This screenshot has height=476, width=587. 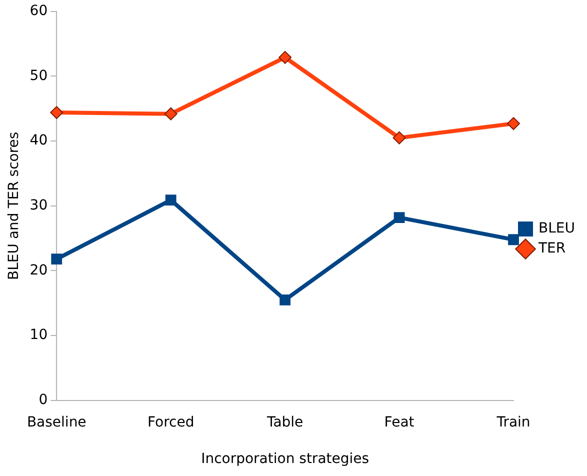 What do you see at coordinates (552, 248) in the screenshot?
I see `legend-label: TER` at bounding box center [552, 248].